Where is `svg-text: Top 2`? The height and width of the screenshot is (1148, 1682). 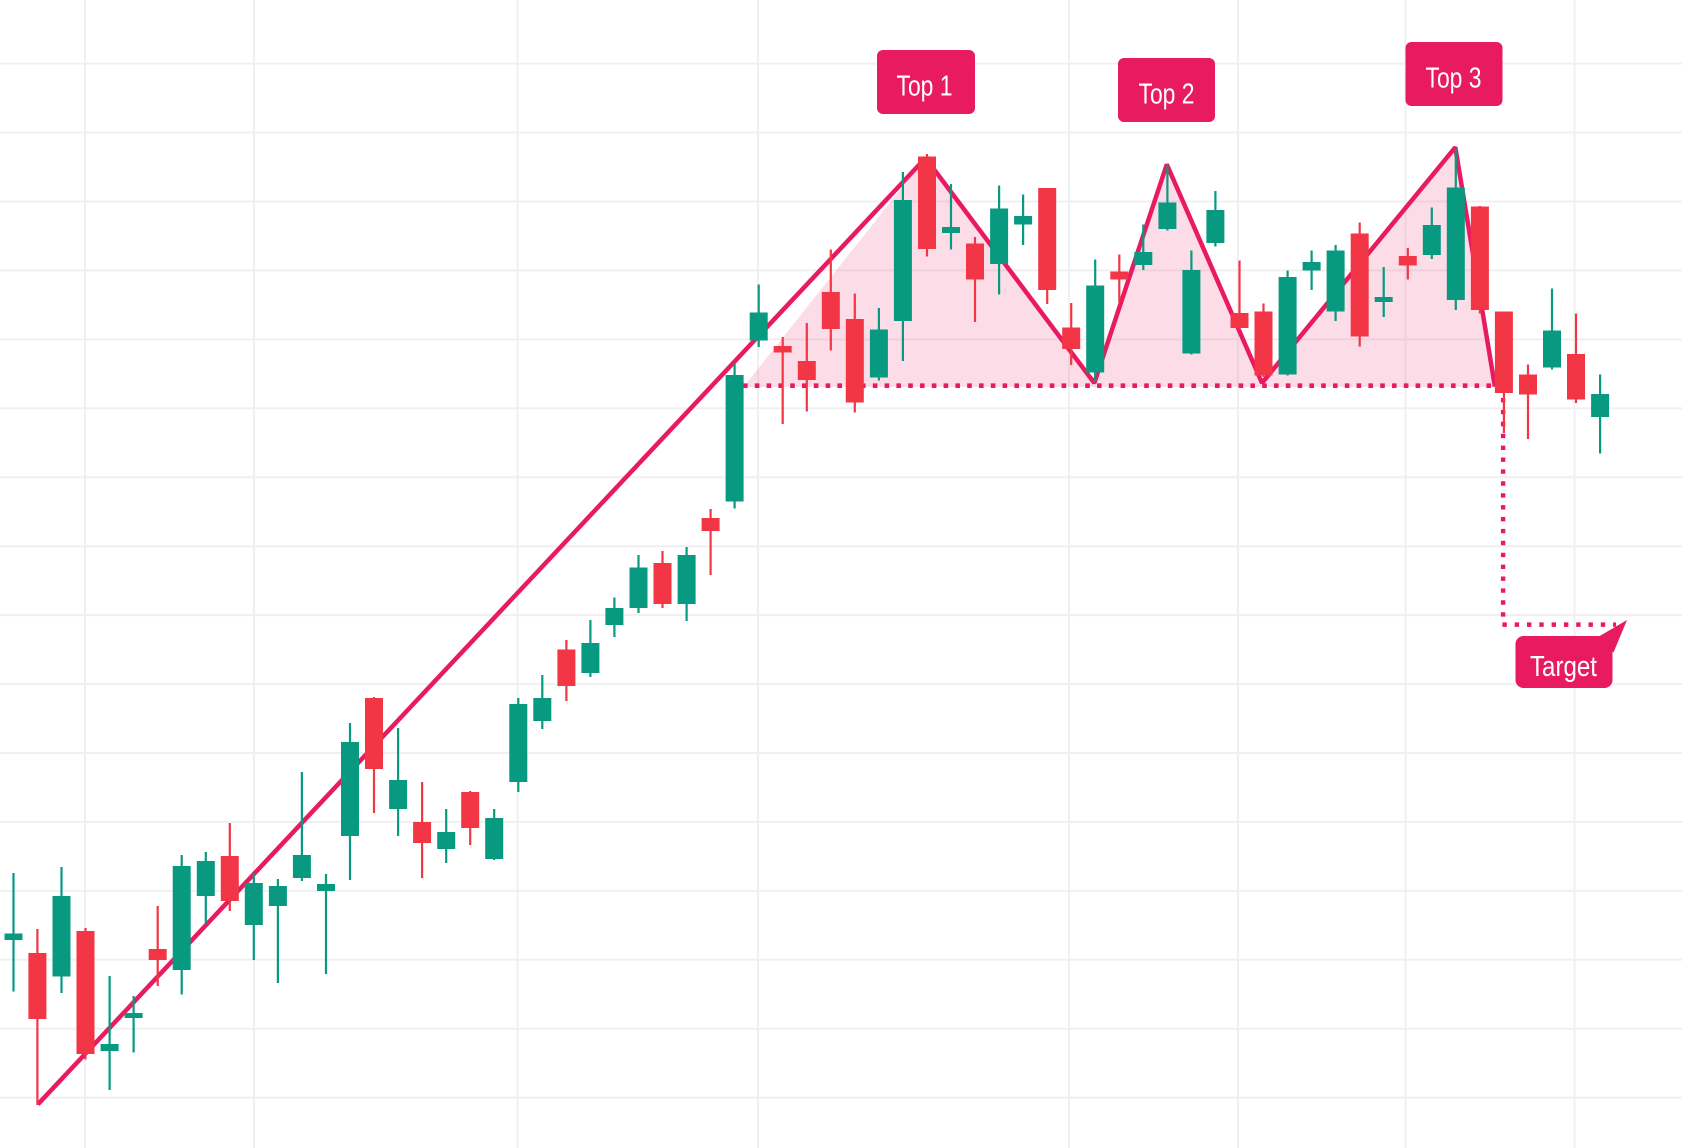
svg-text: Top 2 is located at coordinates (1167, 95).